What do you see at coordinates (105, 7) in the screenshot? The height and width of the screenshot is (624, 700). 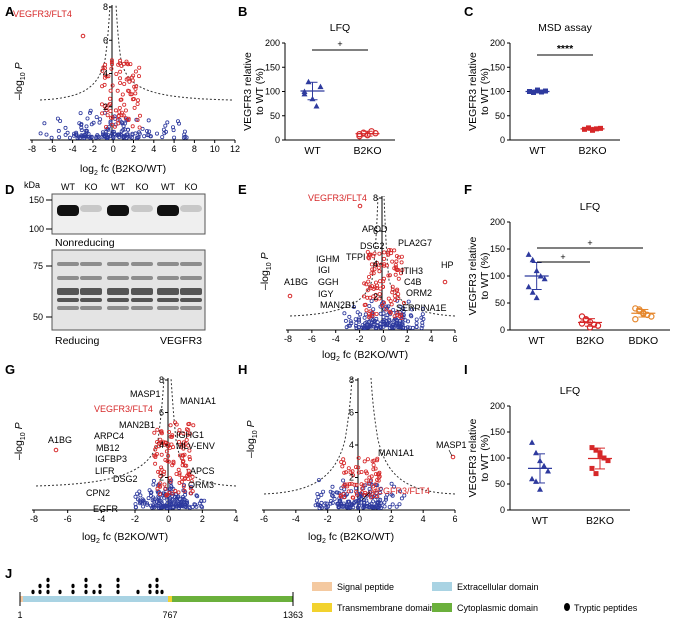 I see `y-tick-label: 8` at bounding box center [105, 7].